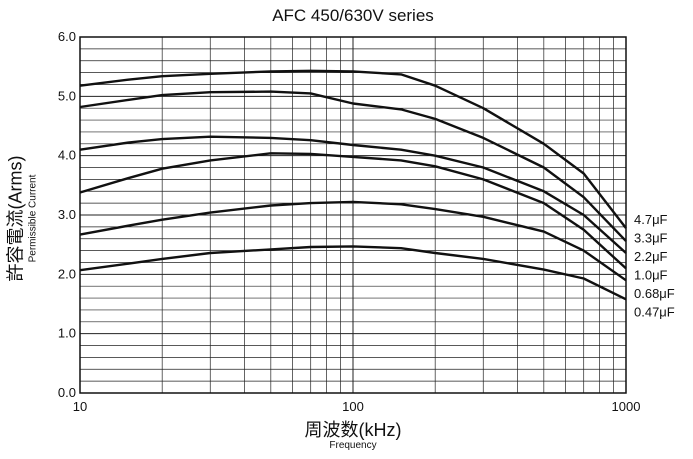  What do you see at coordinates (353, 445) in the screenshot?
I see `x-axis-sublabel: Frequency` at bounding box center [353, 445].